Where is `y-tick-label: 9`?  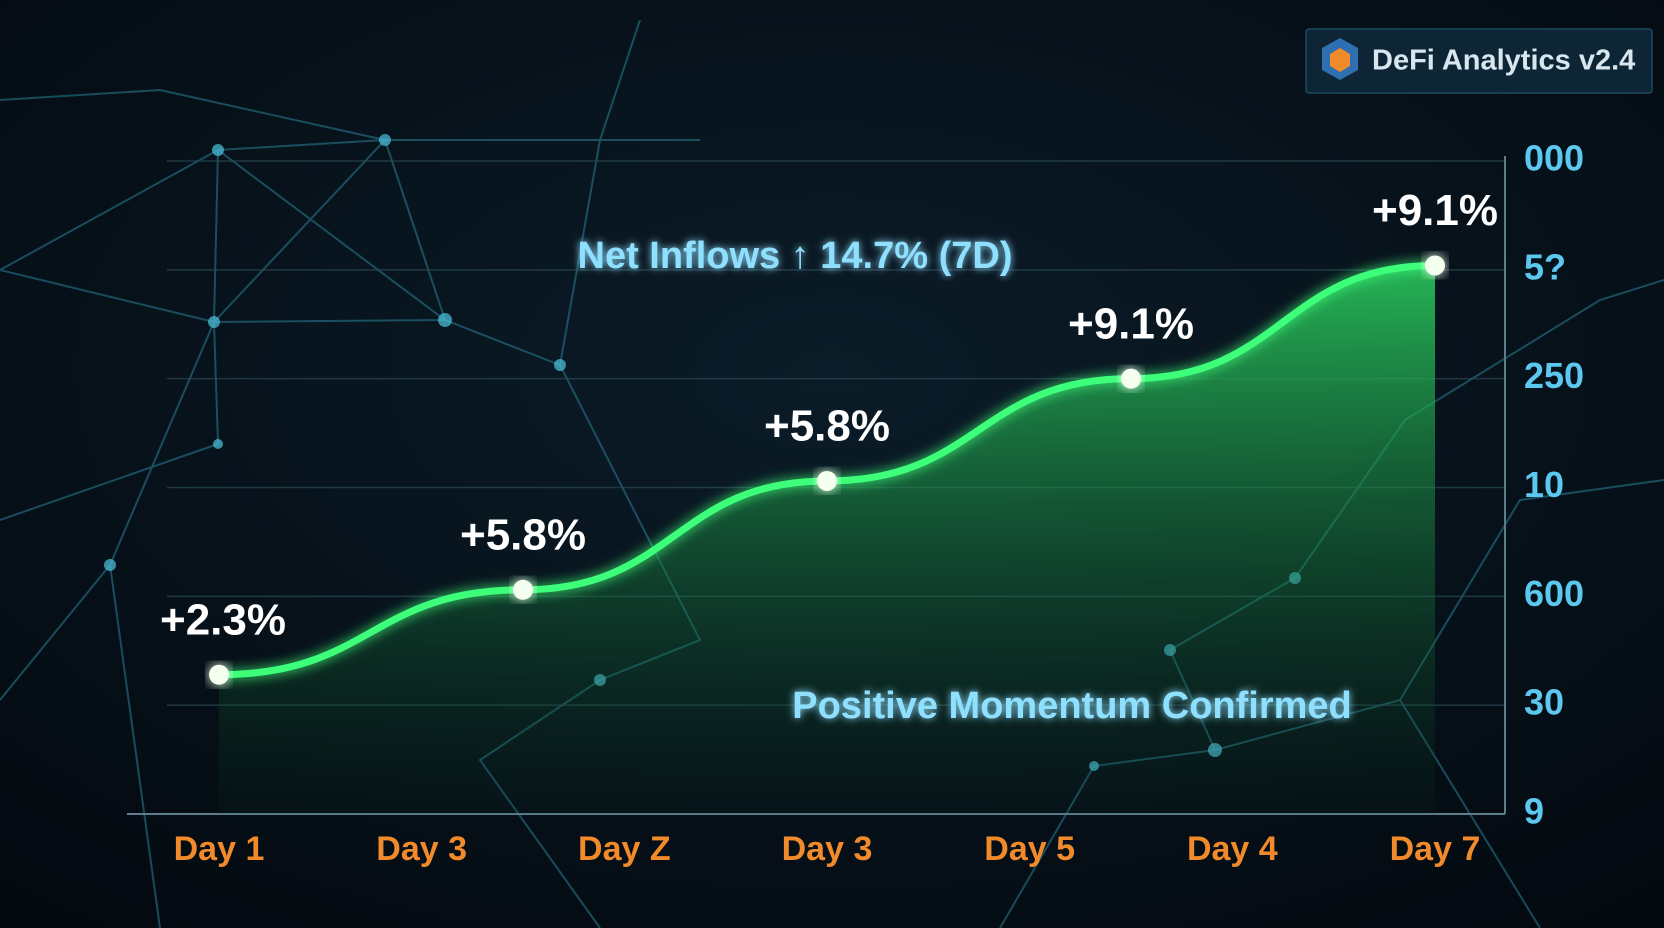
y-tick-label: 9 is located at coordinates (1534, 811).